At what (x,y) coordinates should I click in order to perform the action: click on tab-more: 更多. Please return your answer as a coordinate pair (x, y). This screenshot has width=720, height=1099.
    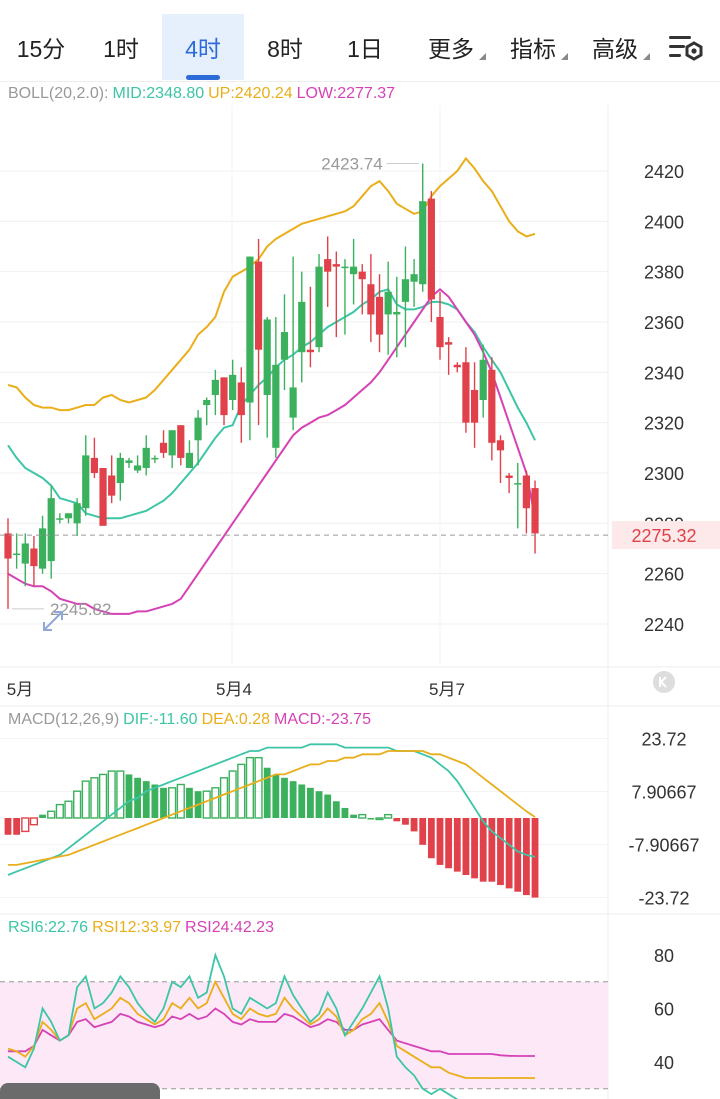
    Looking at the image, I should click on (453, 47).